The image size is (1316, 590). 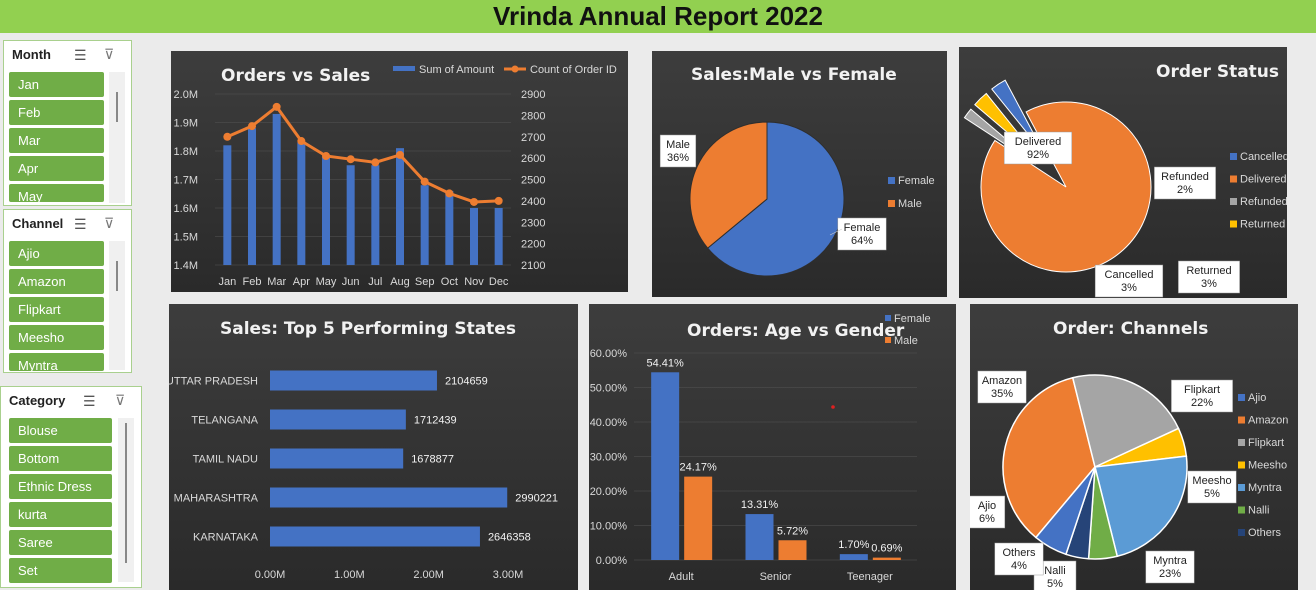 I want to click on slicer-item-jan: Jan, so click(x=56, y=84).